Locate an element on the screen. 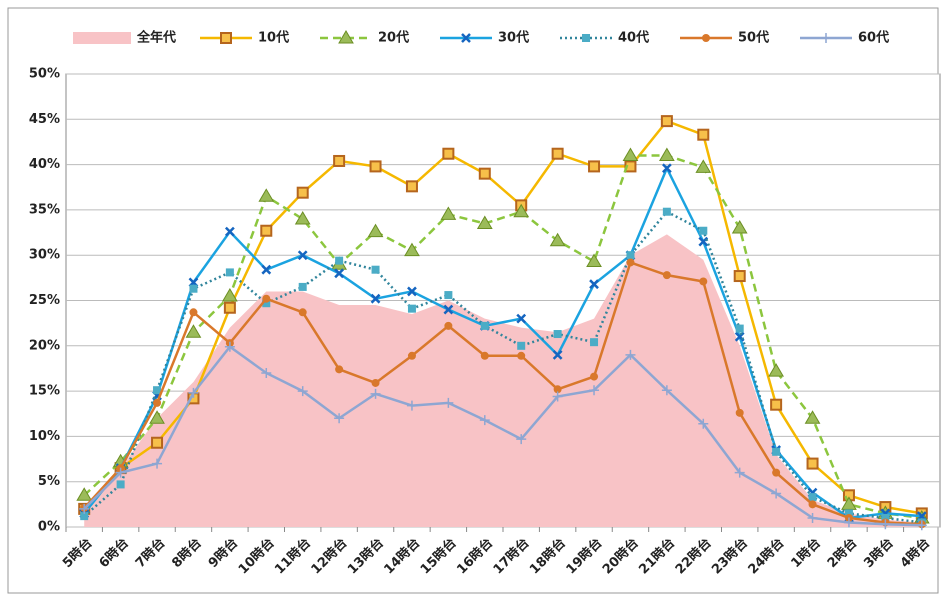 The image size is (944, 597). y-tick-label: 15% is located at coordinates (44, 391).